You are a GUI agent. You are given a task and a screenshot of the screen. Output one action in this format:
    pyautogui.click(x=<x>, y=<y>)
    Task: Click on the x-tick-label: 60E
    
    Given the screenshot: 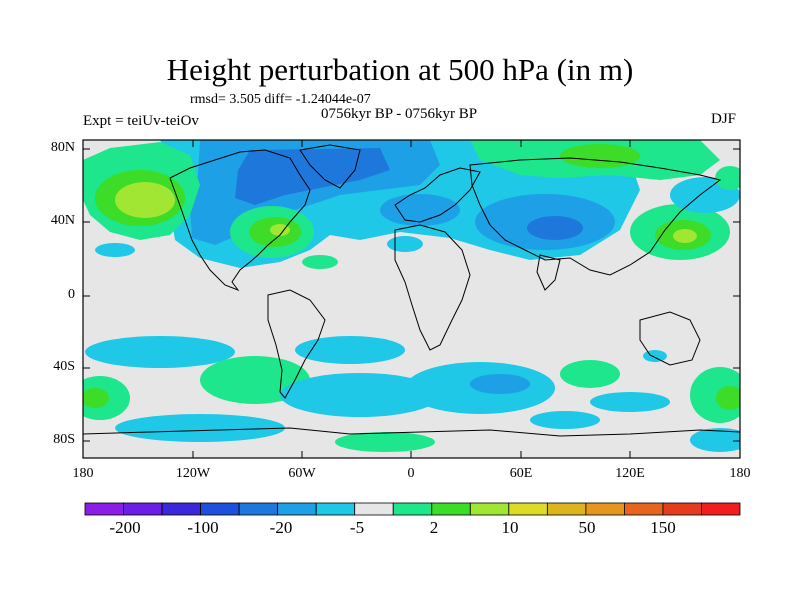 What is the action you would take?
    pyautogui.click(x=521, y=473)
    